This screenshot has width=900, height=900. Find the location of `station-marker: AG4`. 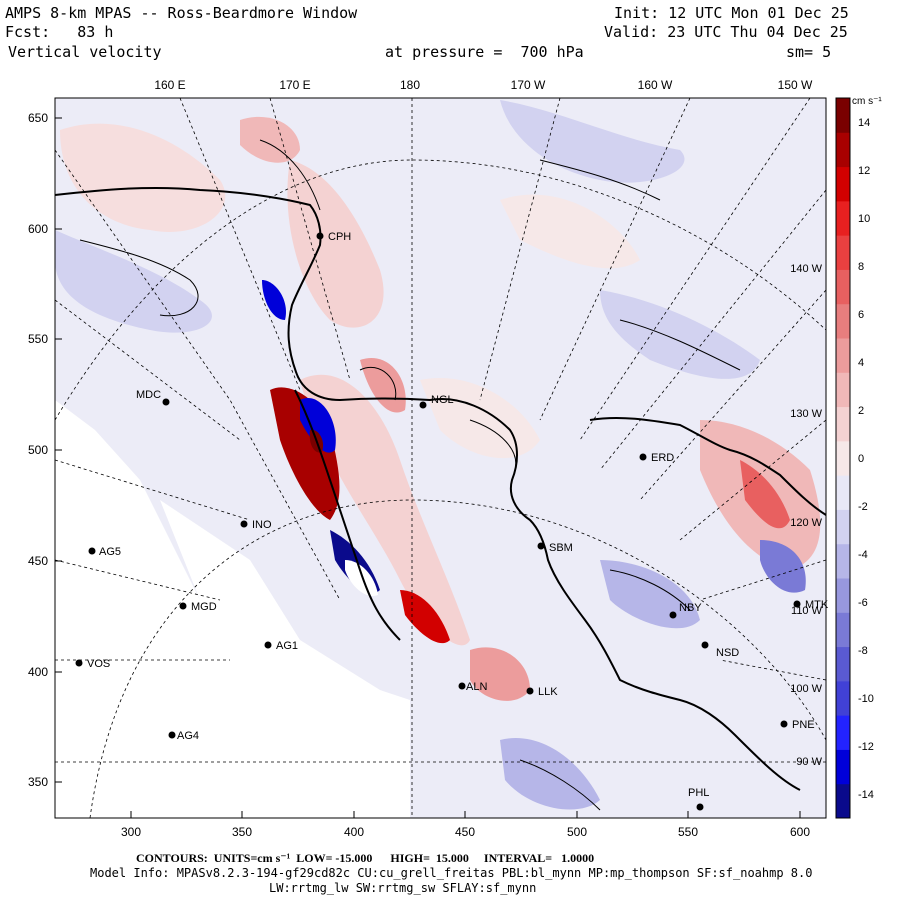

station-marker: AG4 is located at coordinates (183, 736).